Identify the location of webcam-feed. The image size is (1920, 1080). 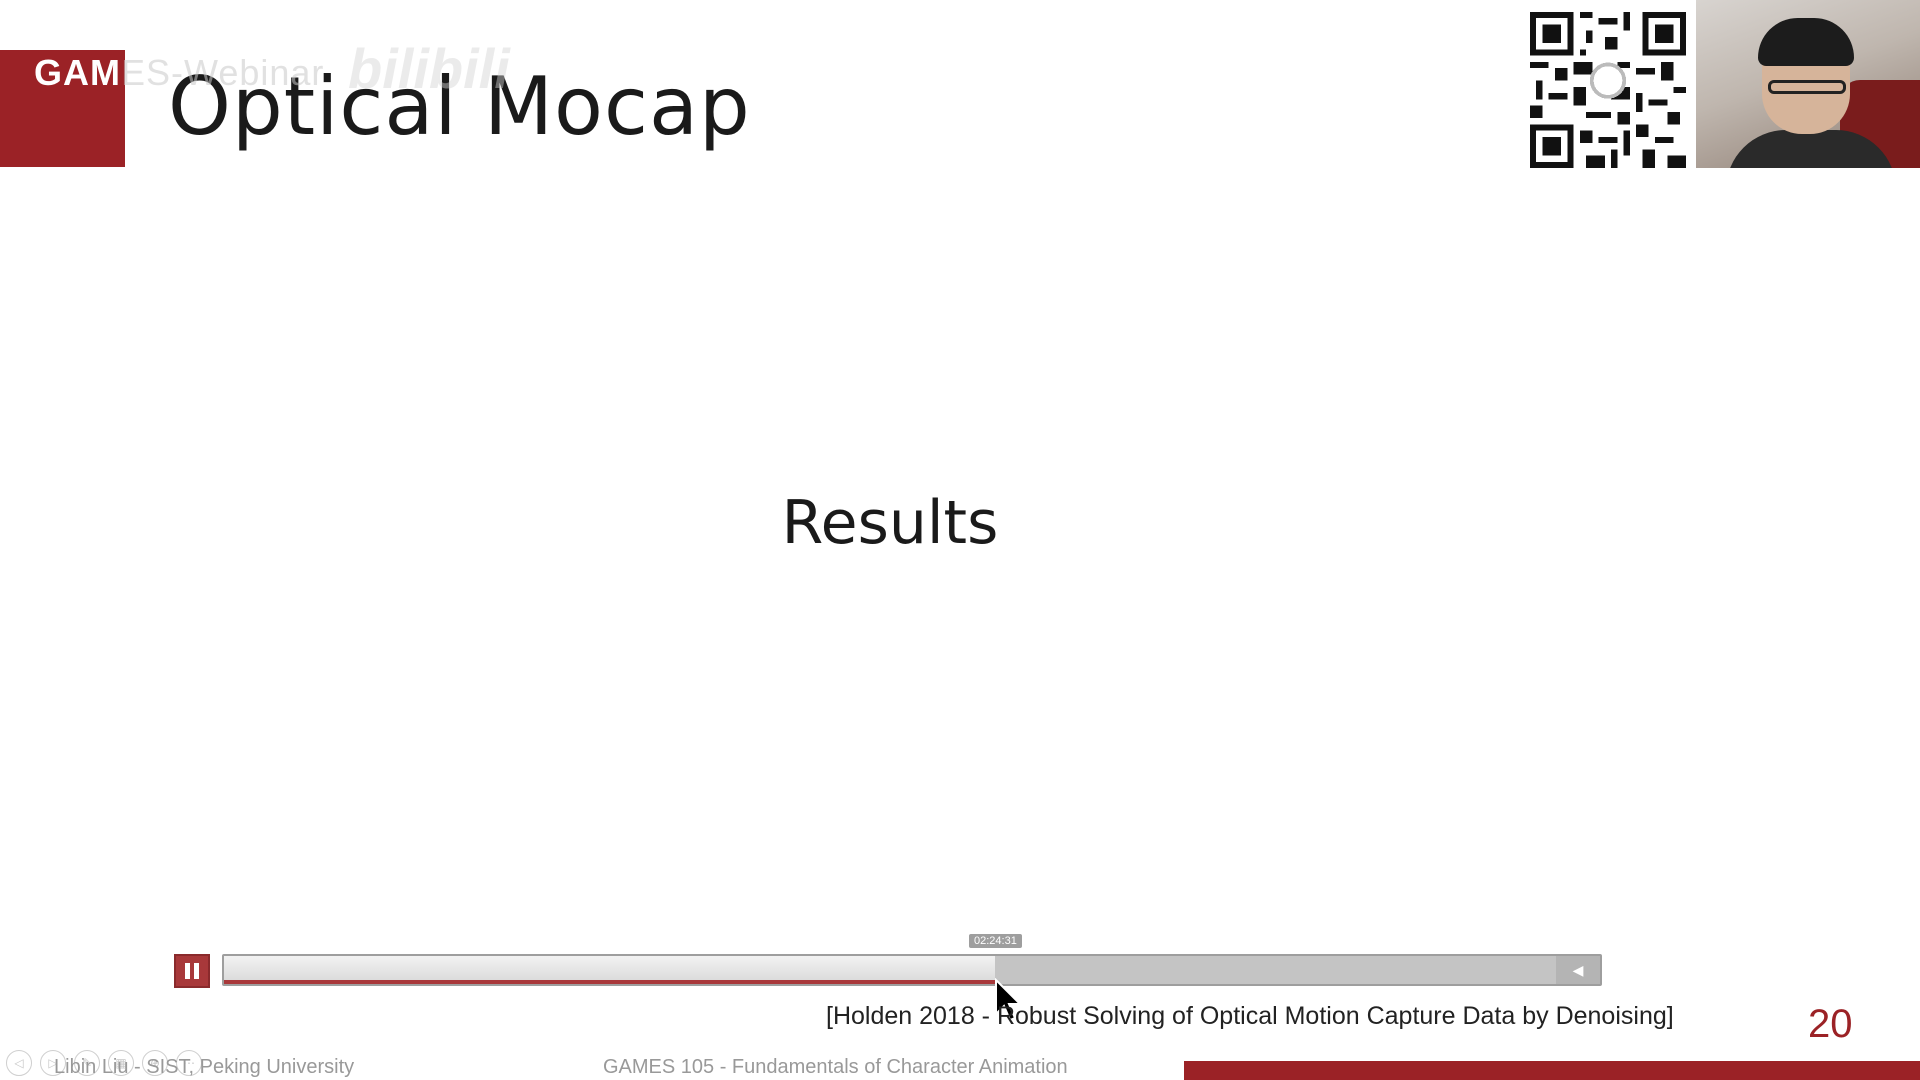
(1808, 84).